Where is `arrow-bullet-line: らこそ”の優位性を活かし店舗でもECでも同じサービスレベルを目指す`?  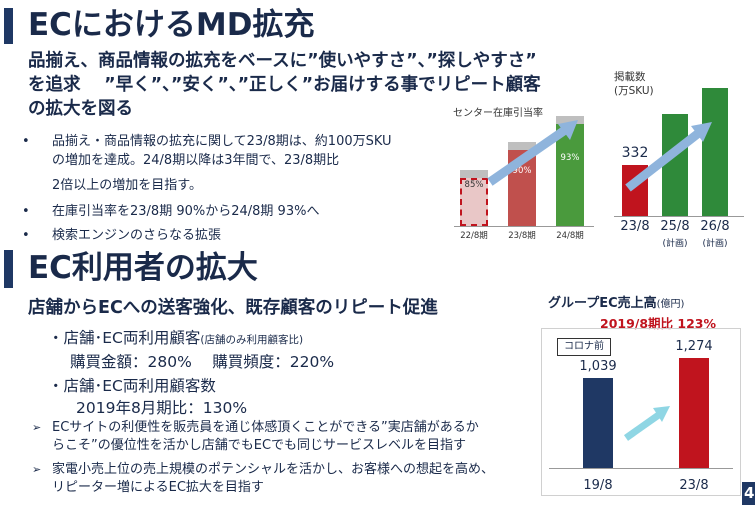
arrow-bullet-line: らこそ”の優位性を活かし店舗でもECでも同じサービスレベルを目指す is located at coordinates (259, 445).